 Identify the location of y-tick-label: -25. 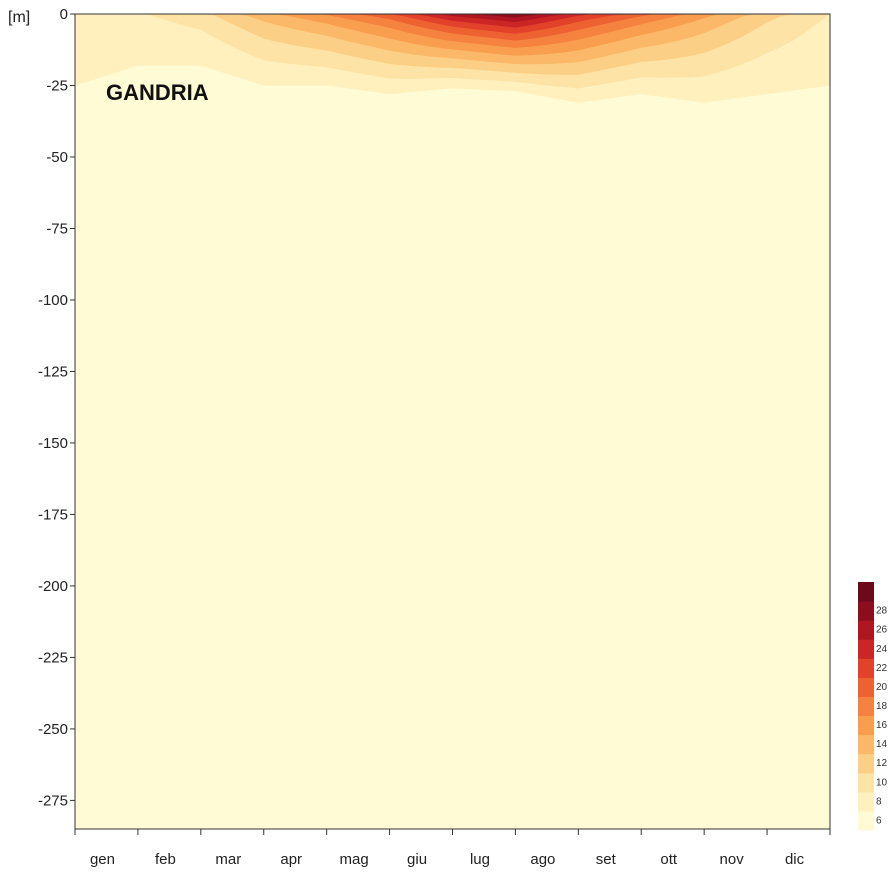
(57, 85).